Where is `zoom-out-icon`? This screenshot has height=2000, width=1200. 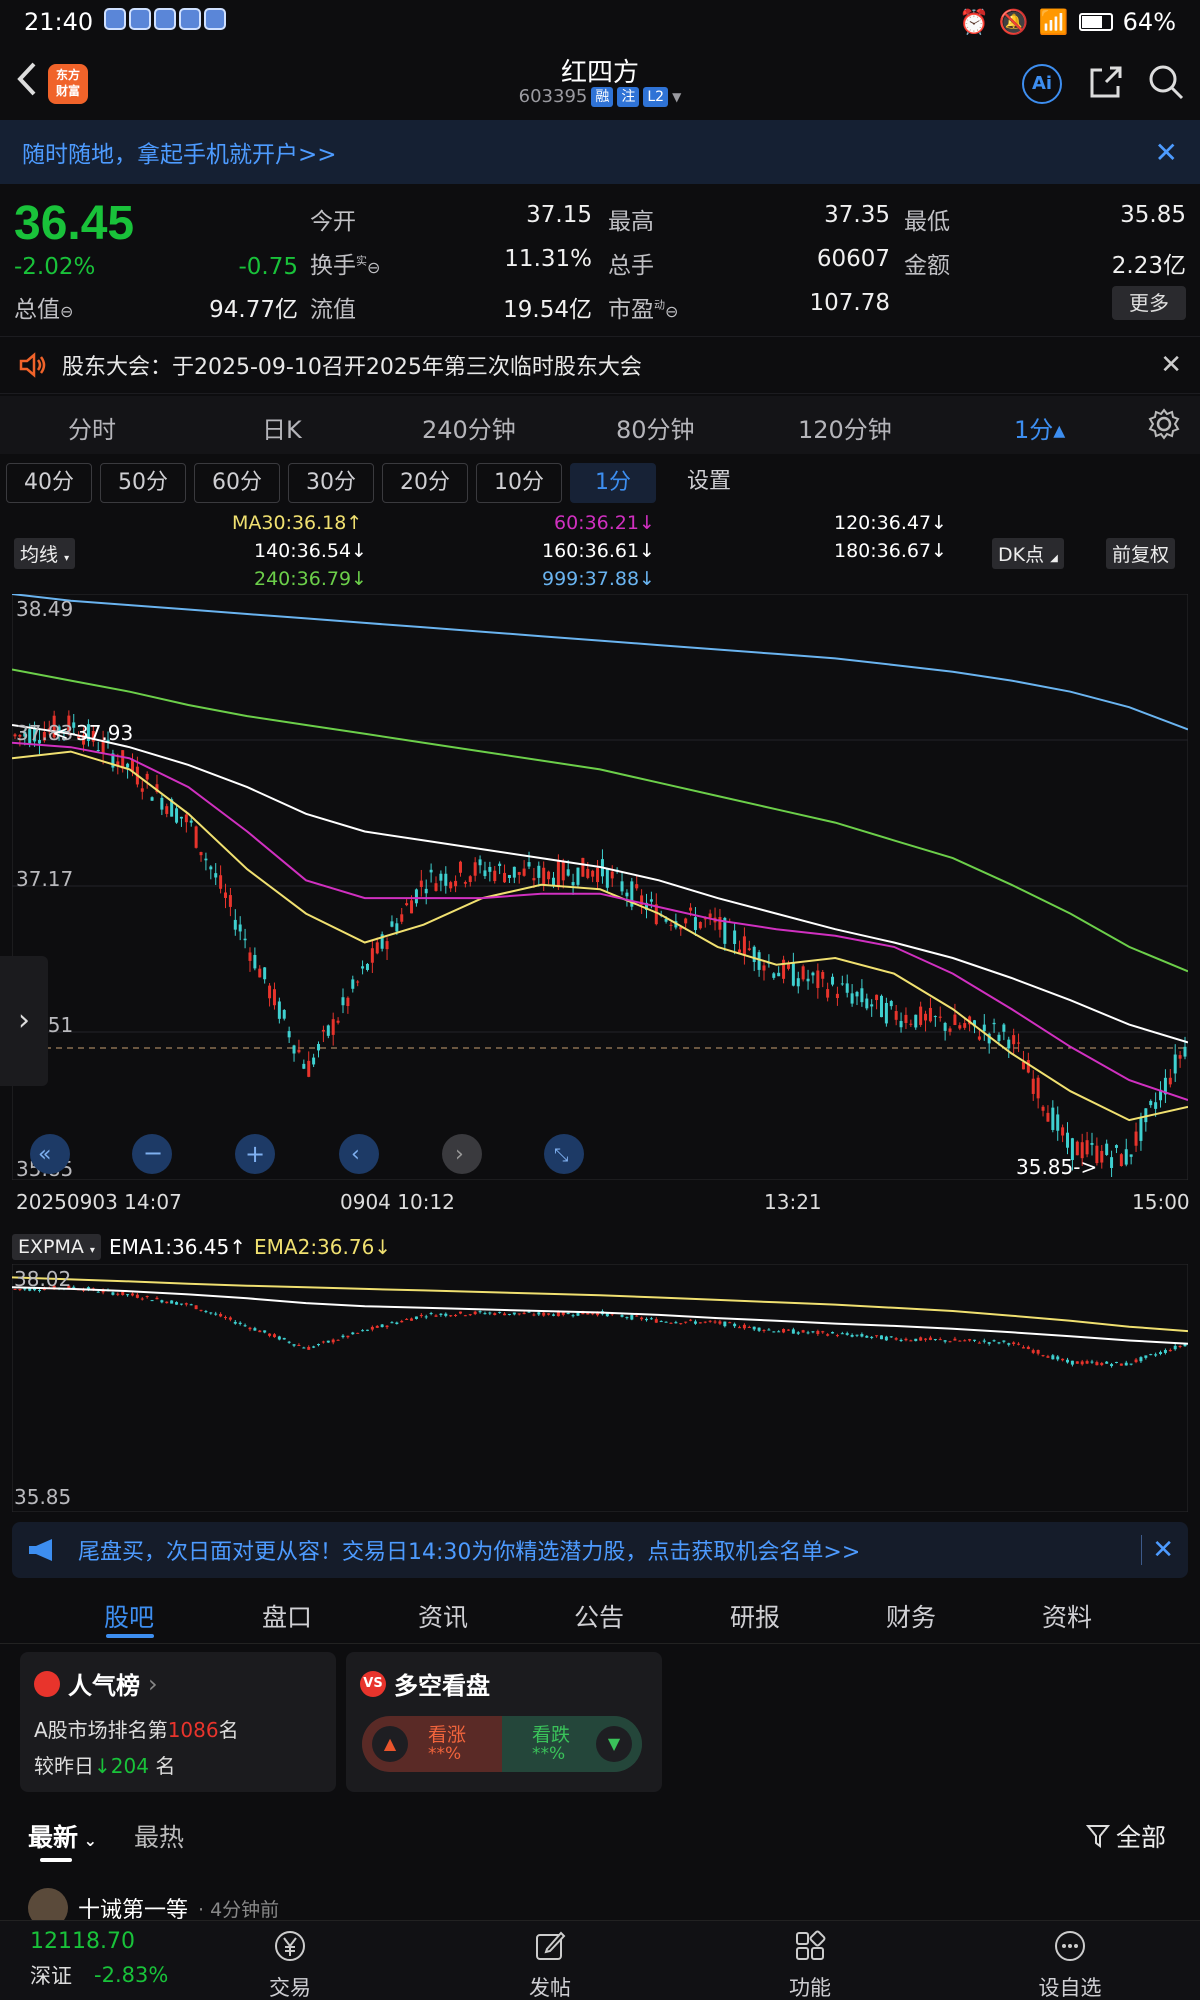 zoom-out-icon is located at coordinates (152, 1154).